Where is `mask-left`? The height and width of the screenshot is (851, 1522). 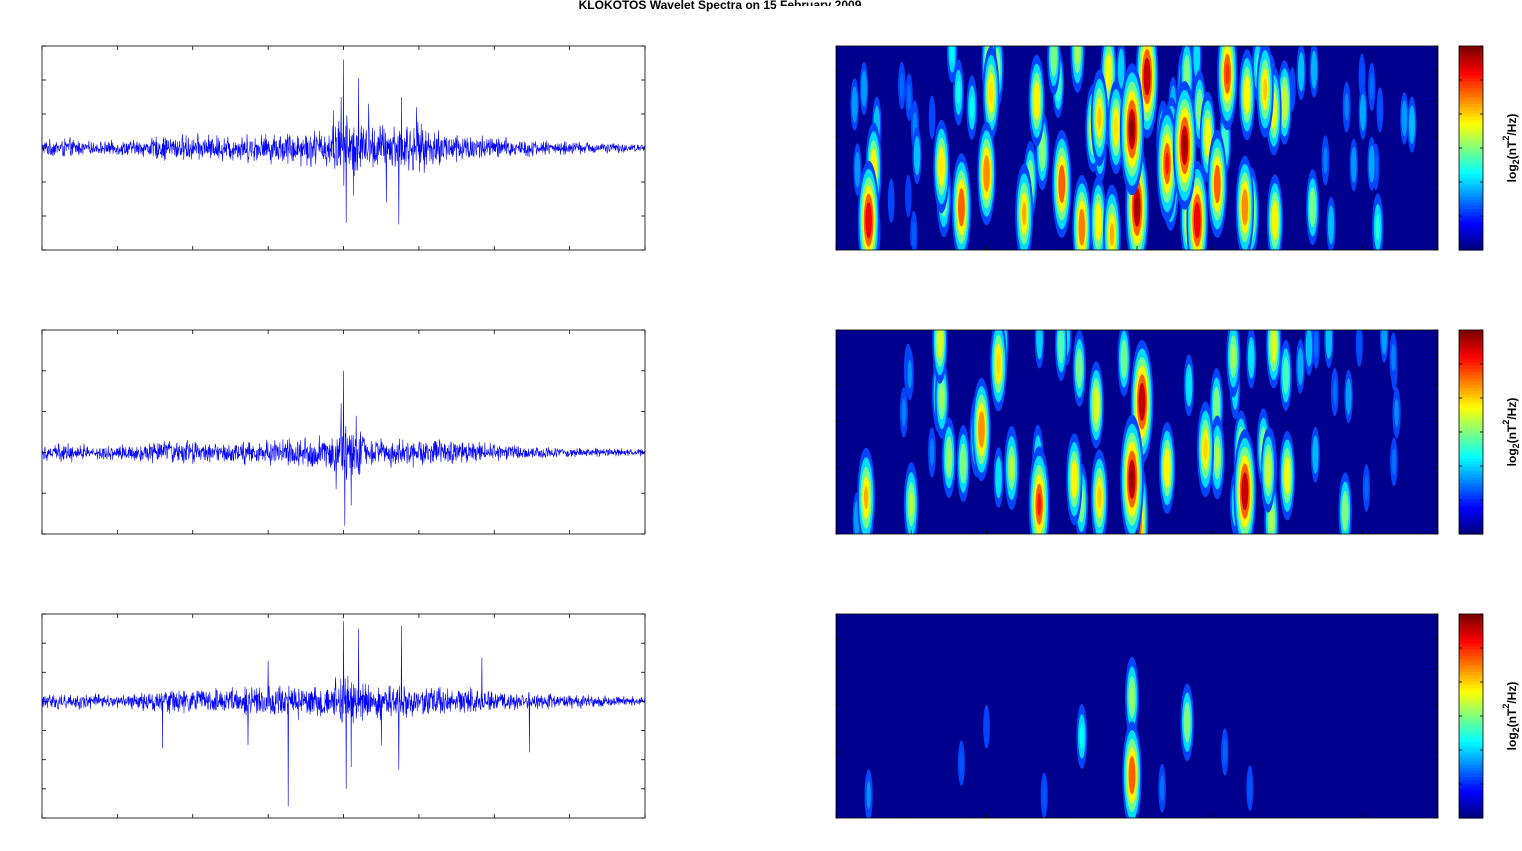 mask-left is located at coordinates (806, 712).